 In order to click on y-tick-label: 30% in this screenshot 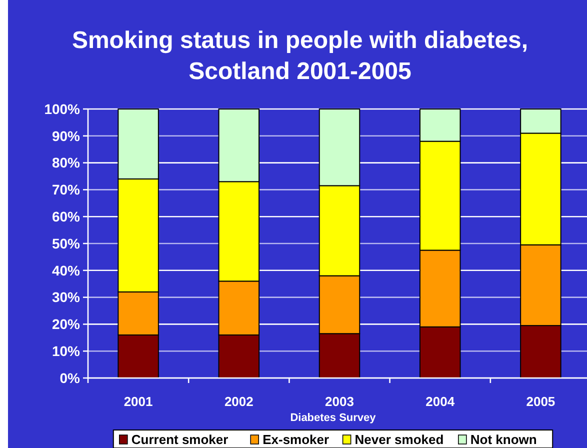, I will do `click(66, 297)`.